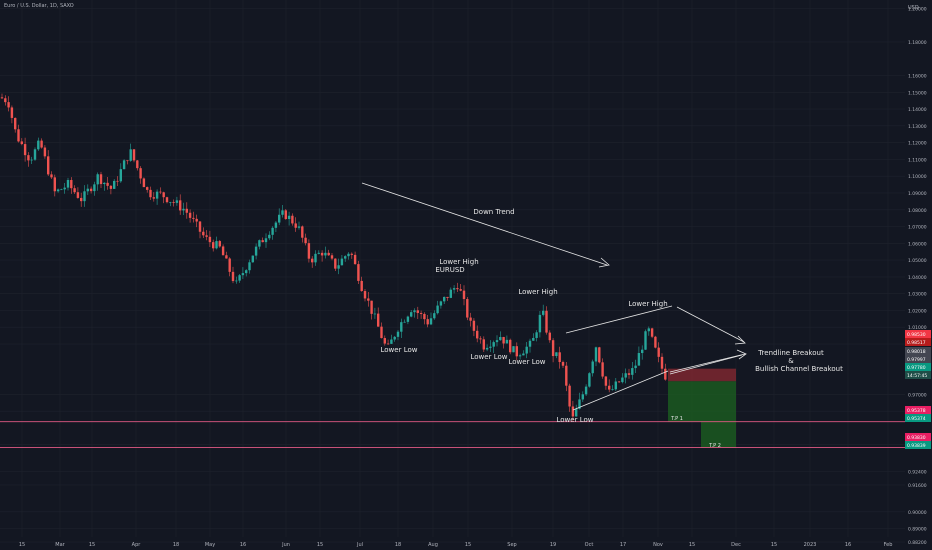 The height and width of the screenshot is (550, 932). I want to click on price-label: 0.95374, so click(918, 418).